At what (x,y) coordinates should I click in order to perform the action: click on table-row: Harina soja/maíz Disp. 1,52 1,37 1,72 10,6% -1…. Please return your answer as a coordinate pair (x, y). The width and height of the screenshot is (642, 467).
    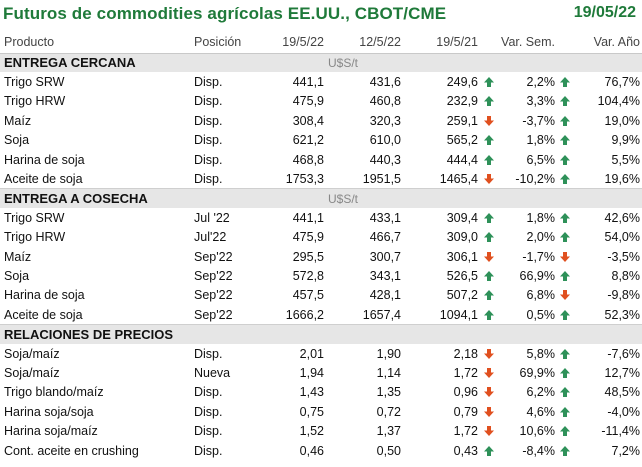
    Looking at the image, I should click on (321, 430).